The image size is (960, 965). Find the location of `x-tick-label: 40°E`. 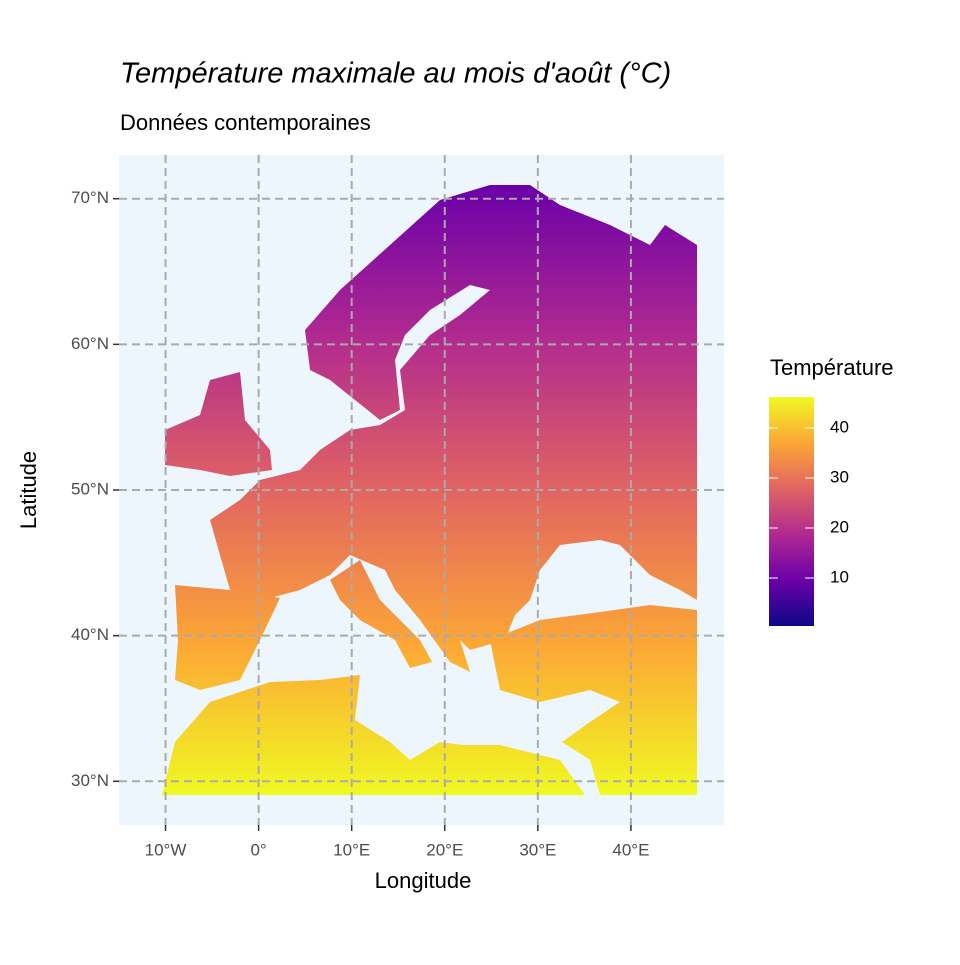

x-tick-label: 40°E is located at coordinates (630, 849).